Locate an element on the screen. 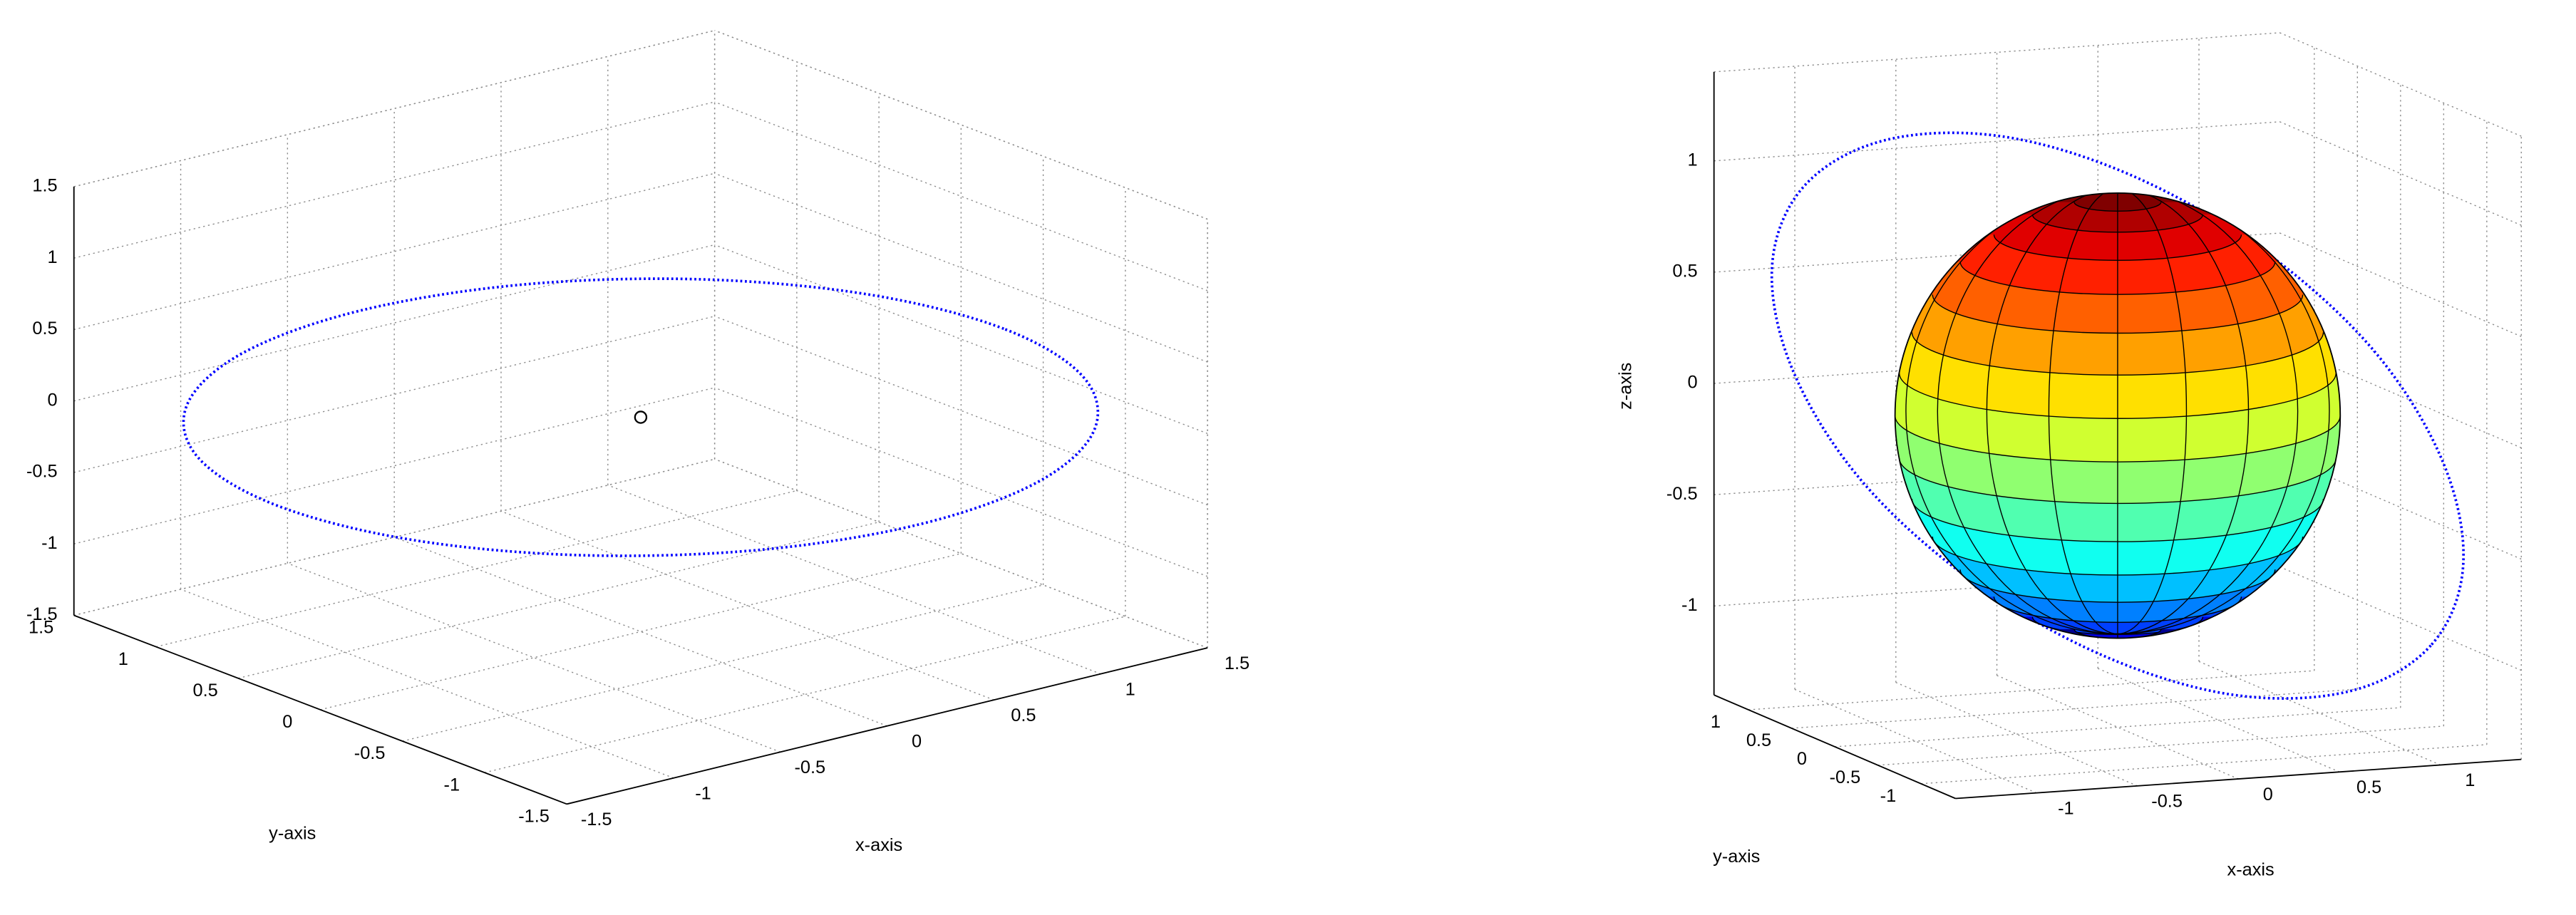  z-tick-label: -1.5 is located at coordinates (42, 614).